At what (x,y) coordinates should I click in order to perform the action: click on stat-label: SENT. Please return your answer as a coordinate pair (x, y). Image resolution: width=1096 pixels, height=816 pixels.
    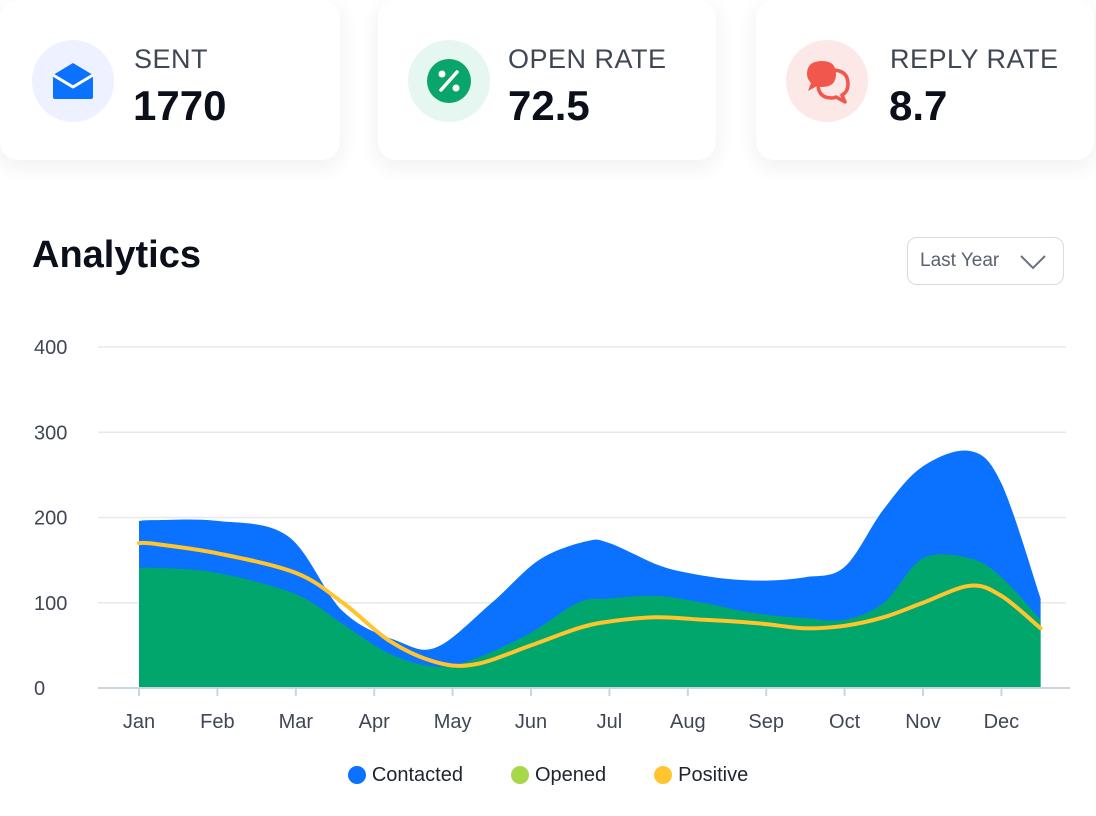
    Looking at the image, I should click on (171, 59).